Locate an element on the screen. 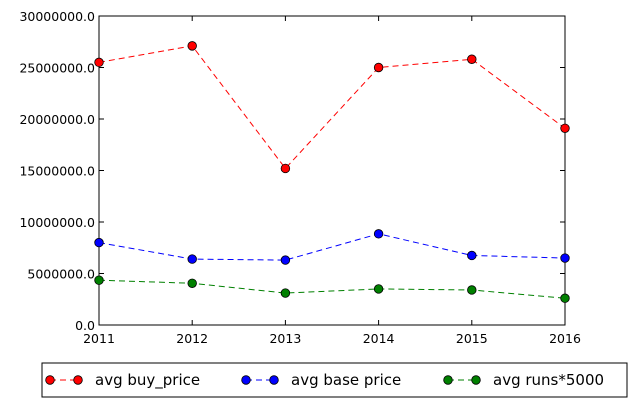  y-tick-label: 15000000.0 is located at coordinates (57, 171).